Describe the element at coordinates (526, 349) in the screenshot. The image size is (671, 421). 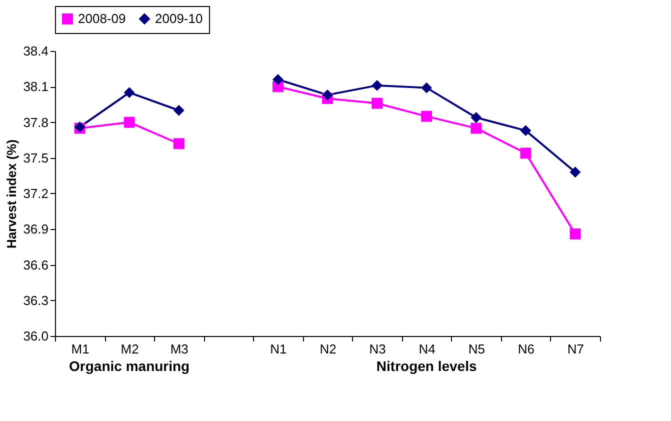
I see `x-tick-label: N6` at that location.